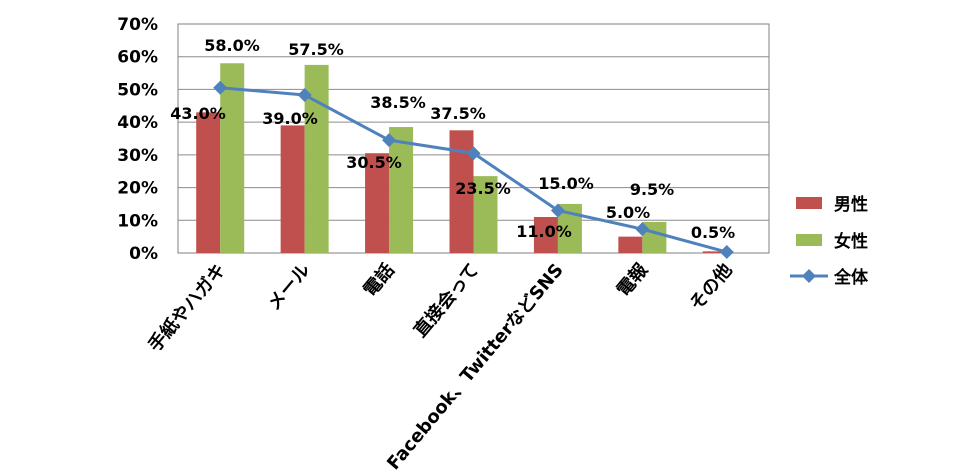 The image size is (960, 475). Describe the element at coordinates (187, 307) in the screenshot. I see `x-category-label: 手紙やハガキ` at that location.